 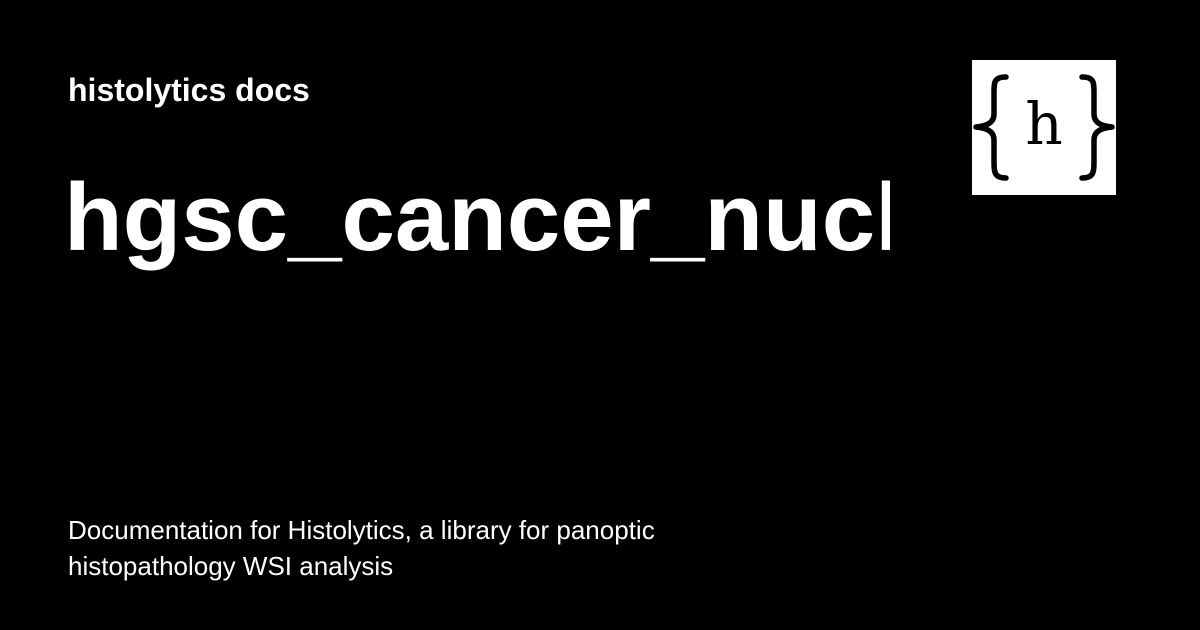 What do you see at coordinates (189, 90) in the screenshot?
I see `site-name: histolytics docs` at bounding box center [189, 90].